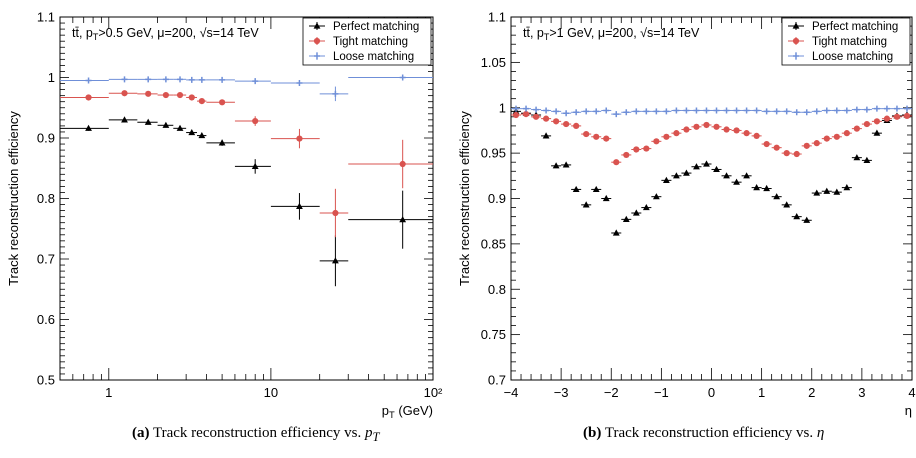 This screenshot has width=916, height=458. What do you see at coordinates (502, 107) in the screenshot?
I see `y-tick-label-b: 1` at bounding box center [502, 107].